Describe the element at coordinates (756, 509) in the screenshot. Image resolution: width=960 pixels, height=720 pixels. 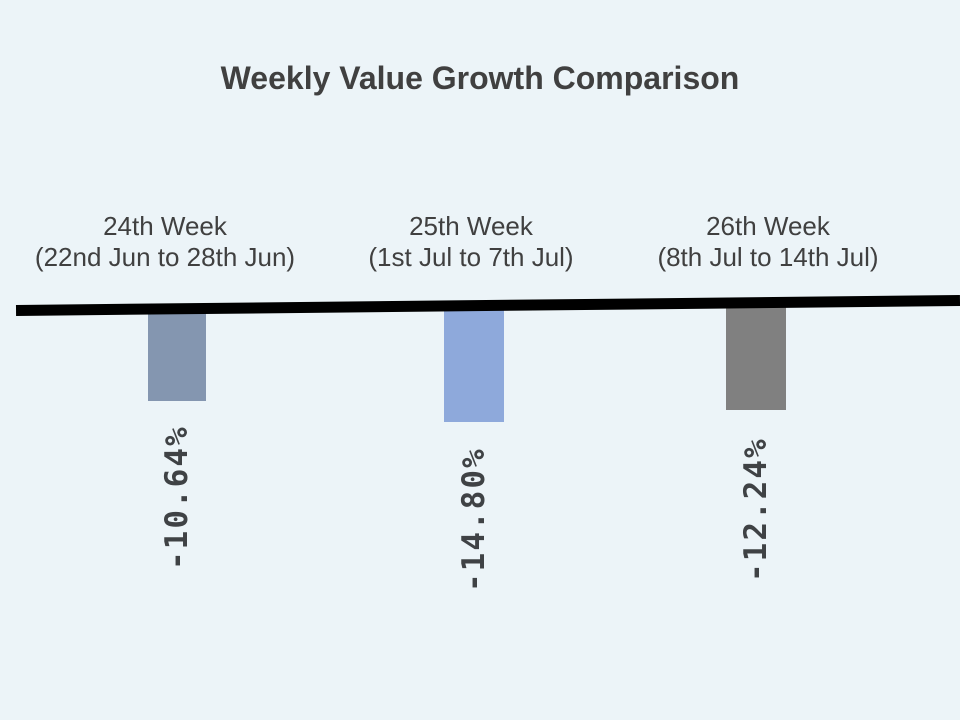
I see `data-label-week-26: -12.24%` at that location.